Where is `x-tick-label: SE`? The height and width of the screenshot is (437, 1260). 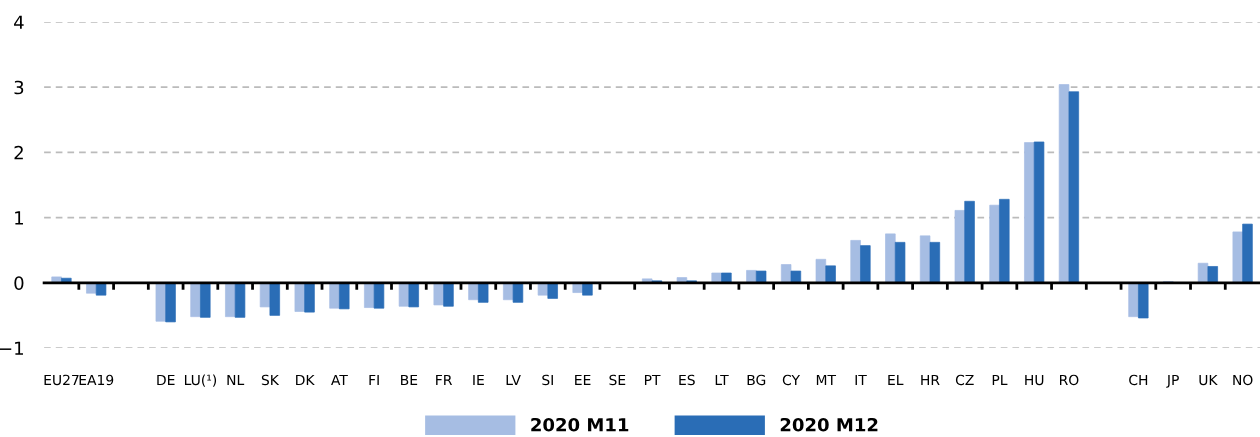
x-tick-label: SE is located at coordinates (617, 380).